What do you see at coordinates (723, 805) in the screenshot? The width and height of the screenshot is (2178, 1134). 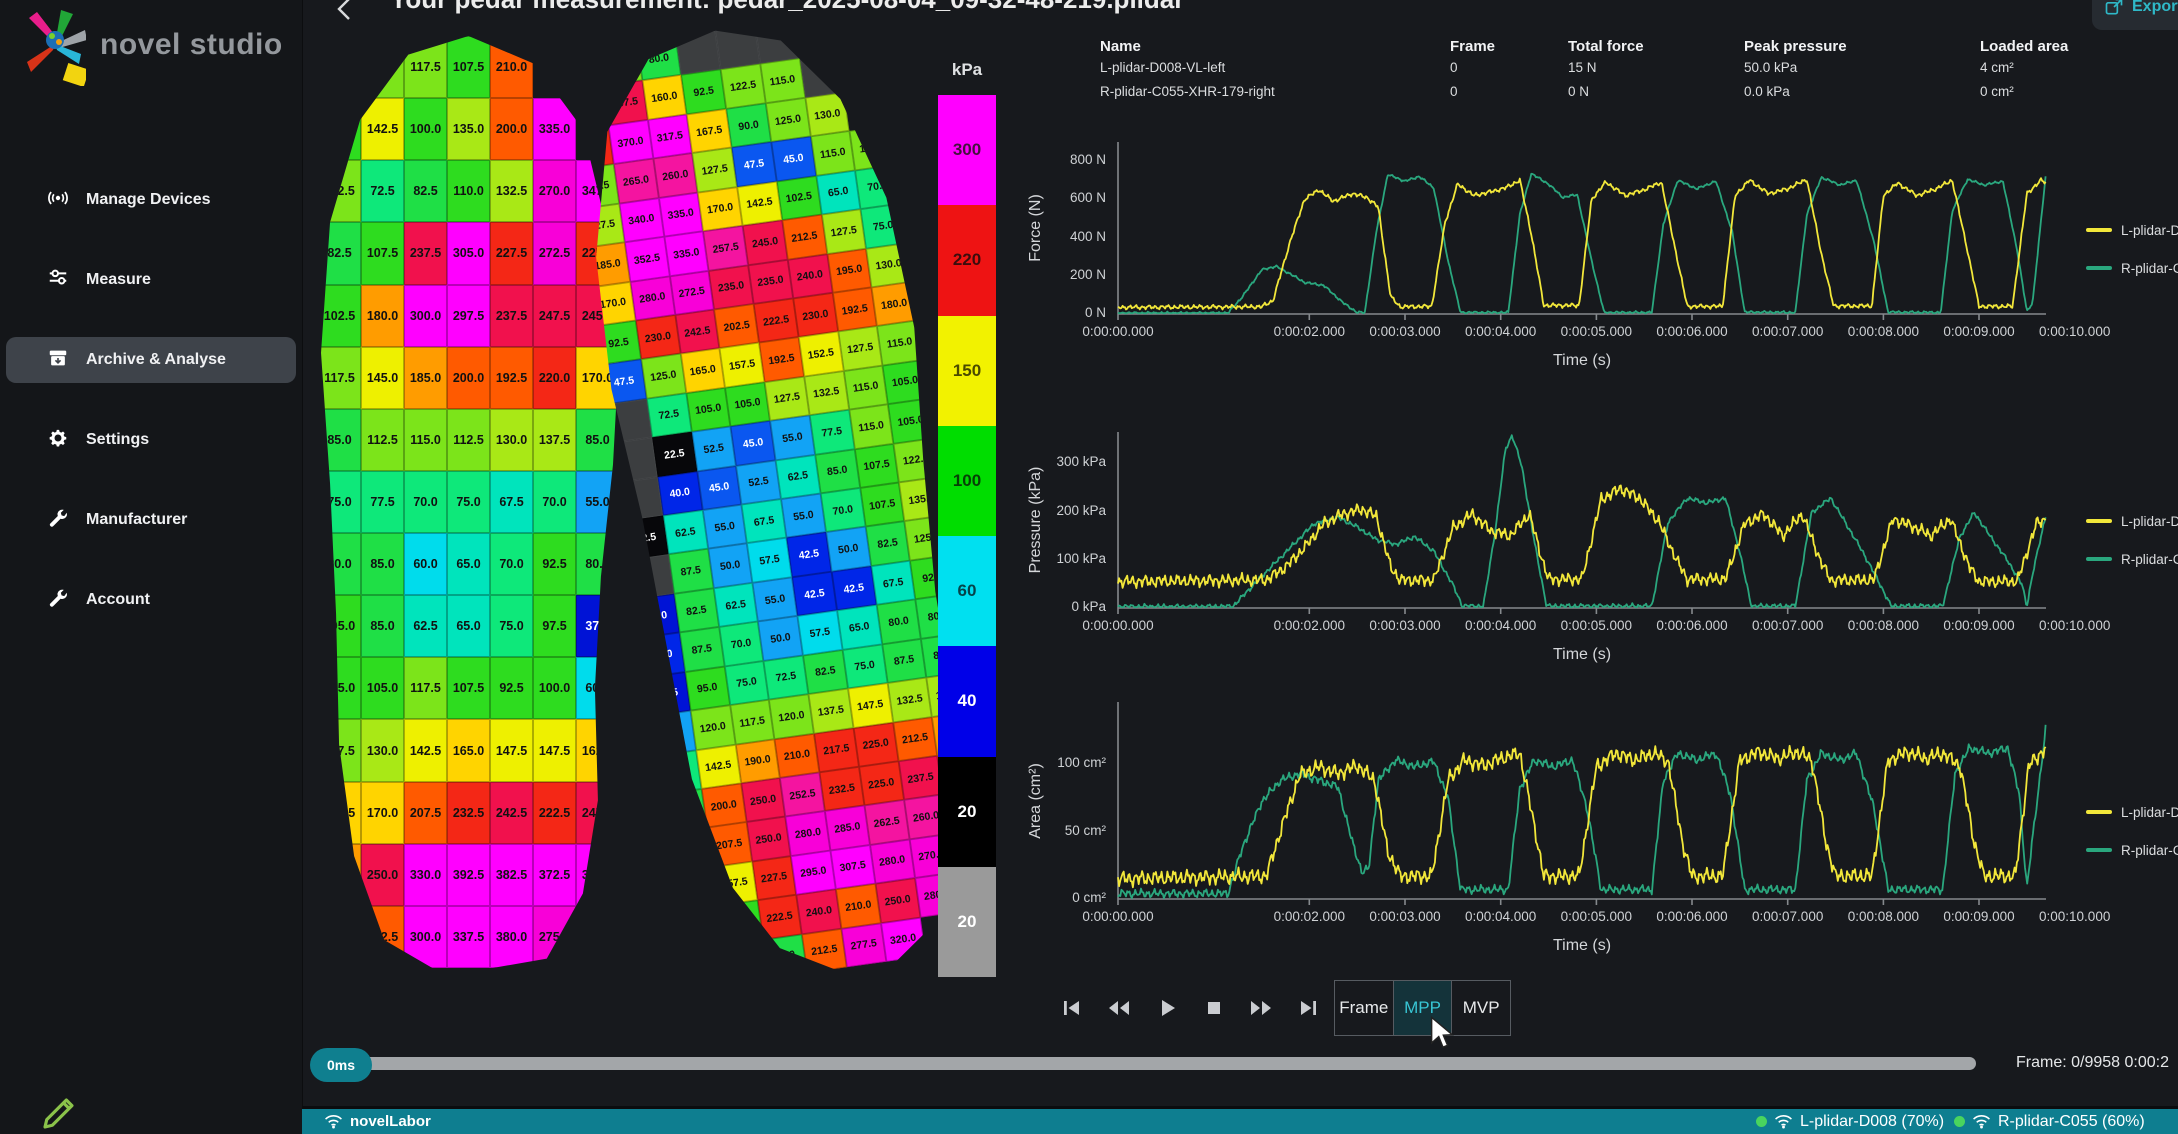 I see `pressure-cell: 200.0` at bounding box center [723, 805].